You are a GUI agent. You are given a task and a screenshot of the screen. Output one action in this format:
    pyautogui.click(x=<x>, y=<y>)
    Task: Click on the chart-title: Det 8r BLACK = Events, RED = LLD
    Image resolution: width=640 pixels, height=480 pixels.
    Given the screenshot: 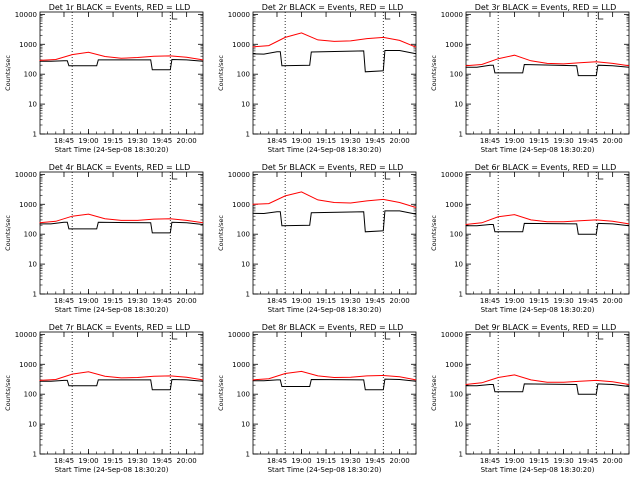 What is the action you would take?
    pyautogui.click(x=333, y=327)
    